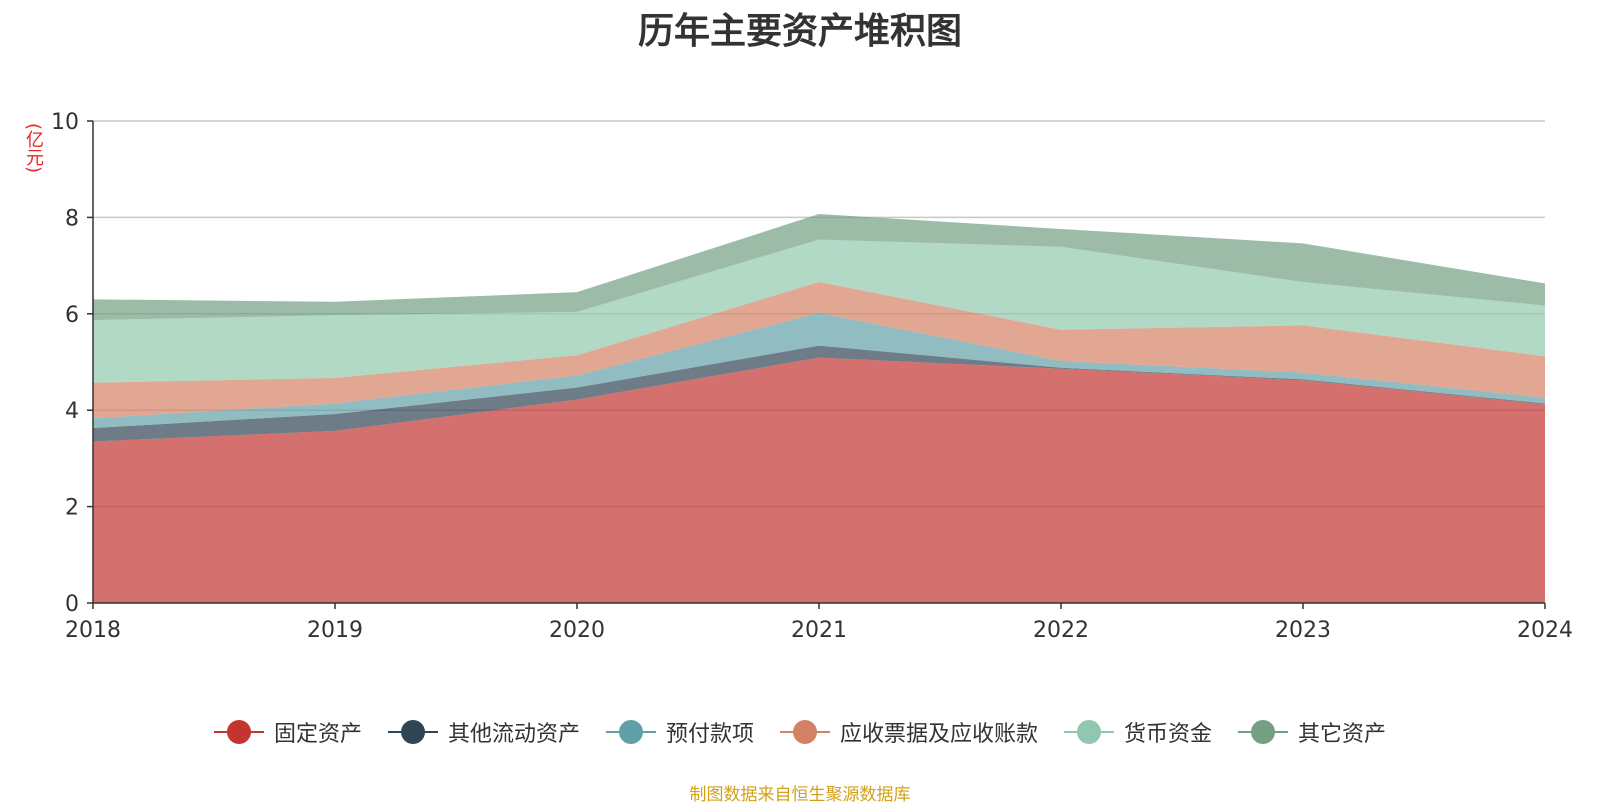 The height and width of the screenshot is (805, 1600). Describe the element at coordinates (819, 630) in the screenshot. I see `x-tick-label: 2021` at that location.